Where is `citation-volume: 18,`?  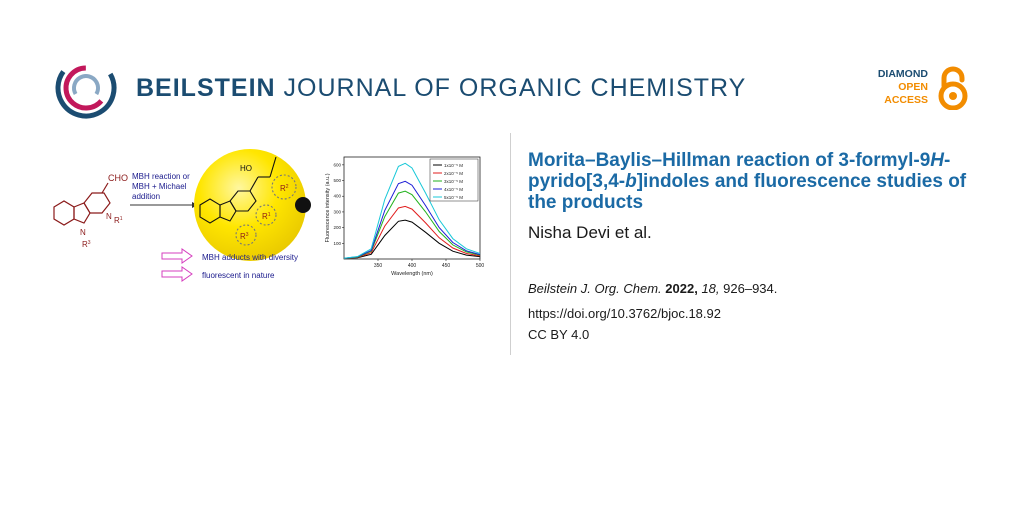 citation-volume: 18, is located at coordinates (710, 288).